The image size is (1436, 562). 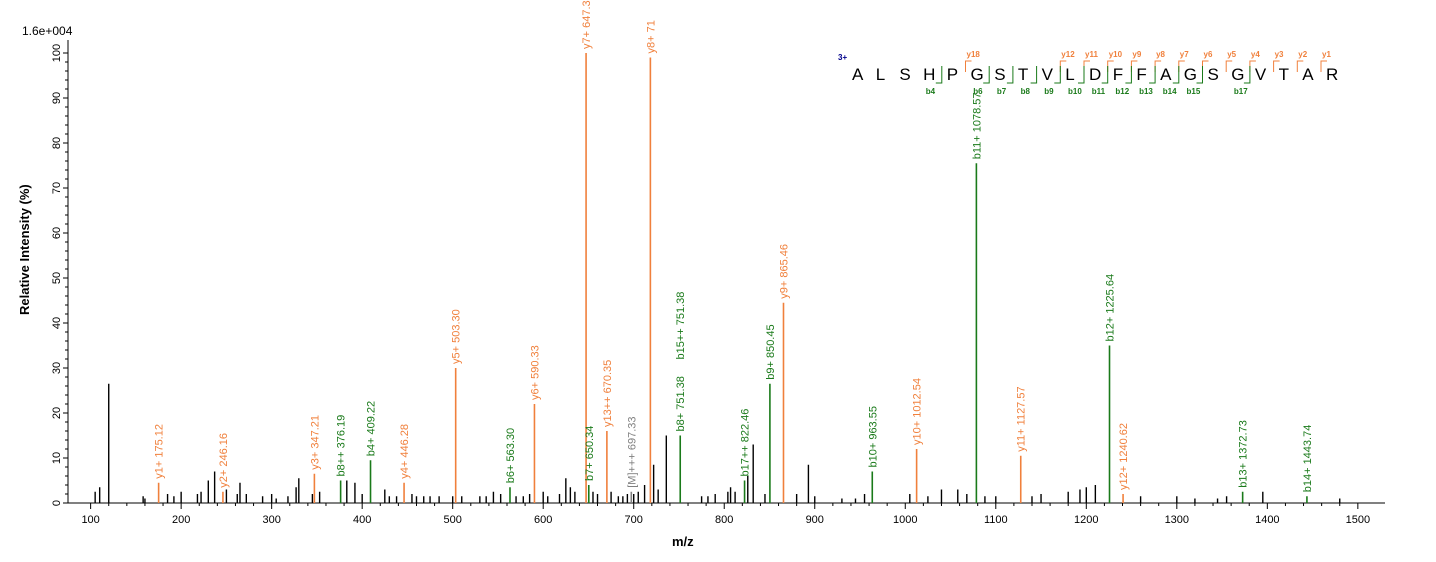 I want to click on x-tick-label: 100, so click(x=90, y=520).